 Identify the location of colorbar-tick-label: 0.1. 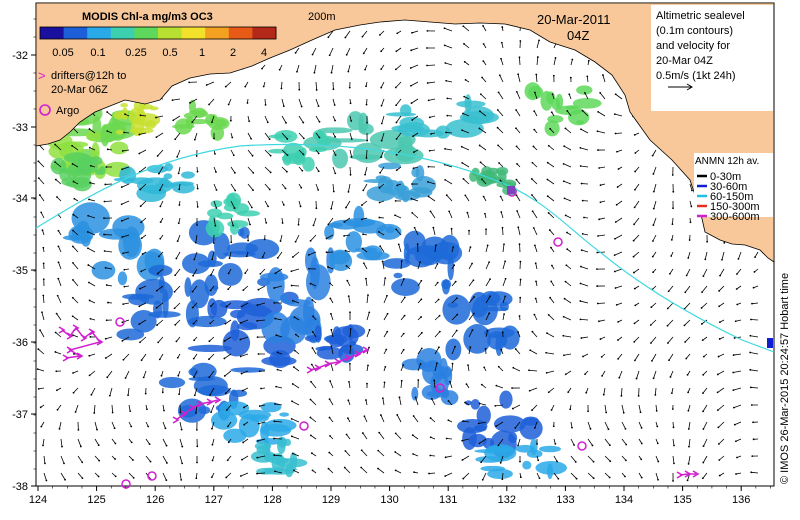
(97, 53).